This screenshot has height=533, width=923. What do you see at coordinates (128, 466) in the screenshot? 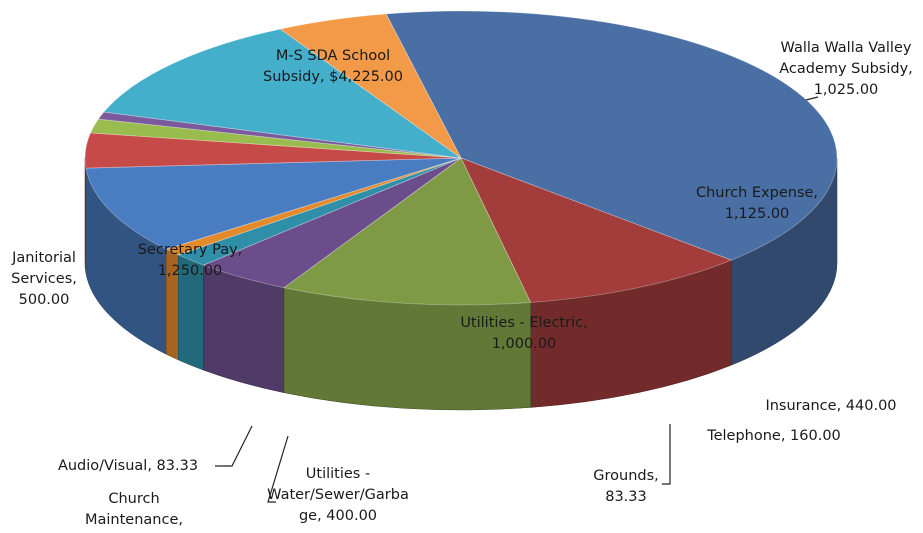
I see `data-label-audio-visual: Audio/Visual, 83.33` at bounding box center [128, 466].